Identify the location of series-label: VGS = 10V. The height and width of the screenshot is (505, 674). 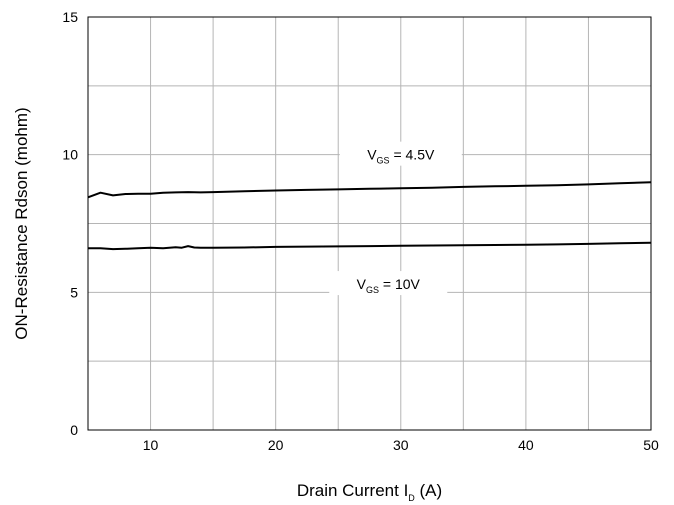
(389, 285).